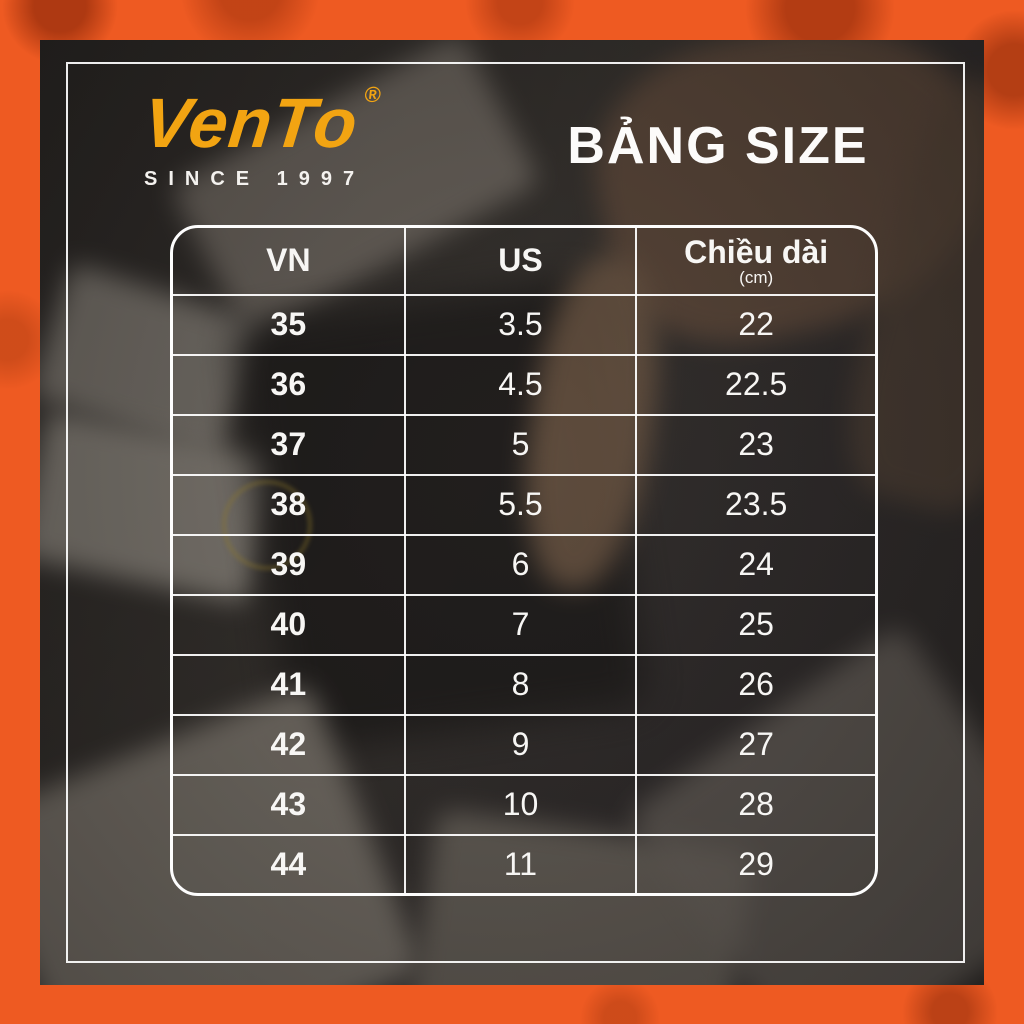  I want to click on size-cell: 38, so click(289, 504).